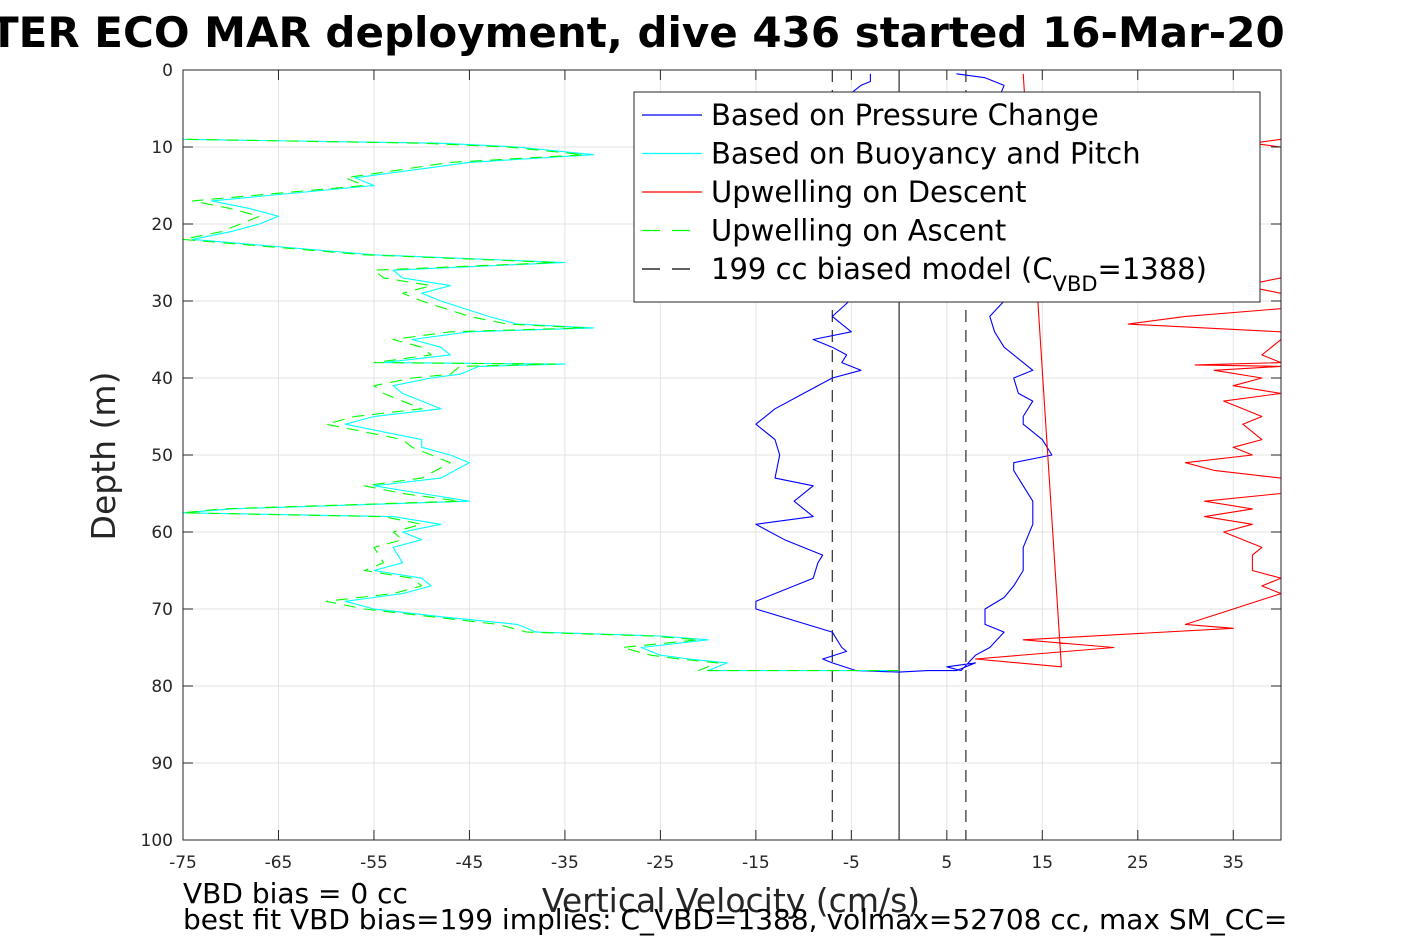 This screenshot has width=1417, height=945. I want to click on series-line-upwelling-on-descent, so click(1127, 370).